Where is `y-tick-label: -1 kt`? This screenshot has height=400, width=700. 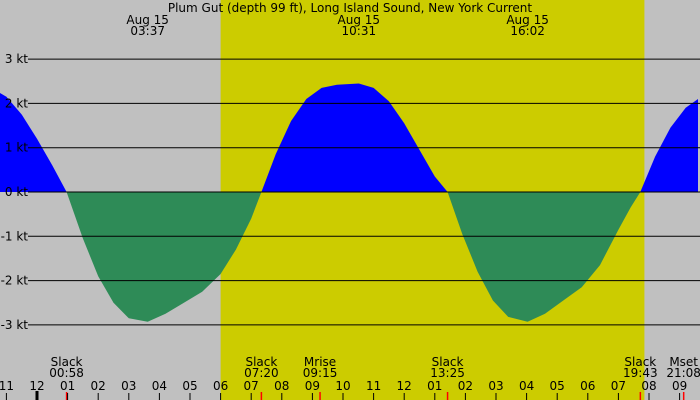 y-tick-label: -1 kt is located at coordinates (15, 236).